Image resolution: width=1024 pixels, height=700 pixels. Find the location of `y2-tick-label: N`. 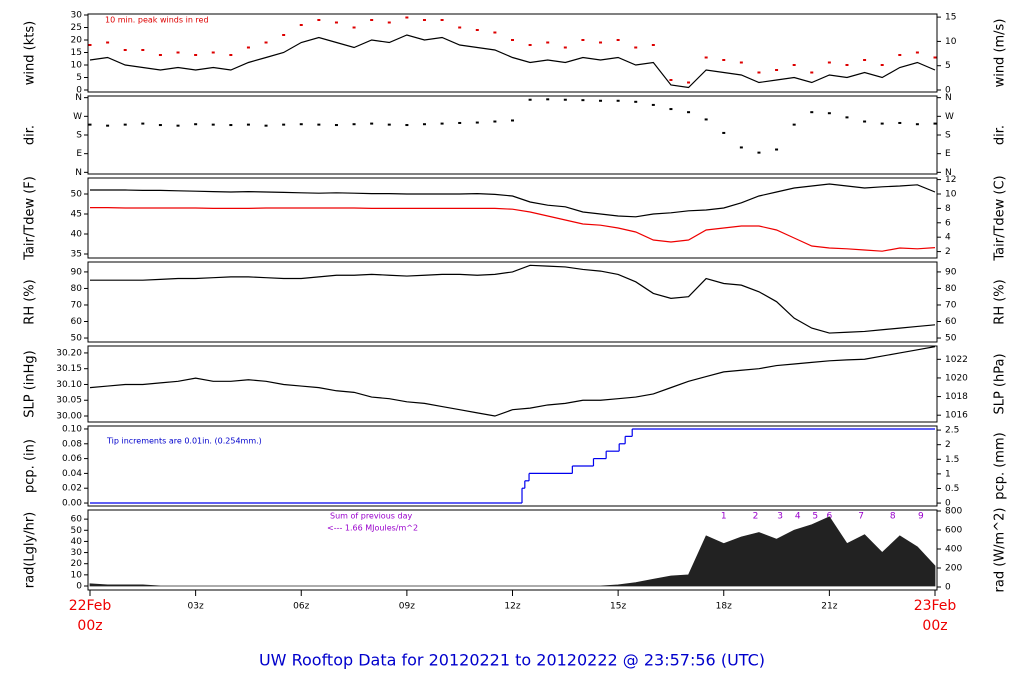

y2-tick-label: N is located at coordinates (948, 173).